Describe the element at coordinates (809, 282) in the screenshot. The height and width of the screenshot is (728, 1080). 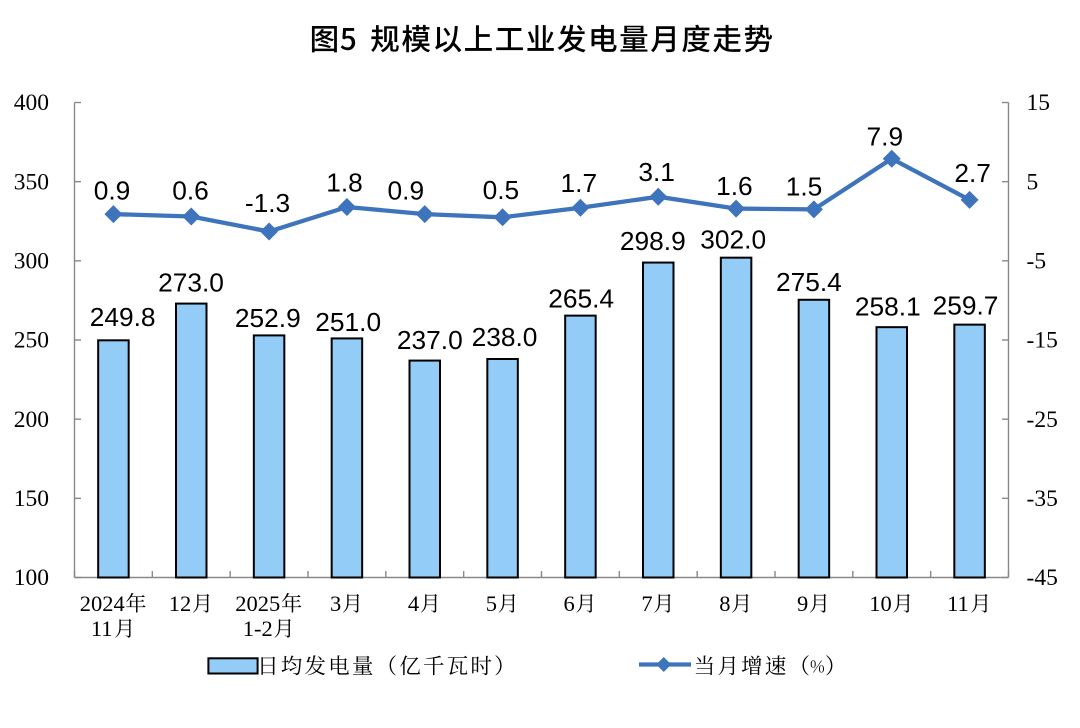
I see `svg-text: 275.4` at that location.